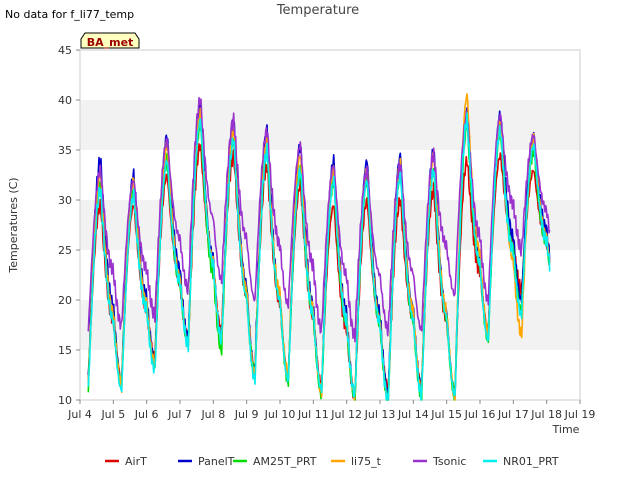 The height and width of the screenshot is (484, 640). I want to click on y-tick-label: 30, so click(65, 200).